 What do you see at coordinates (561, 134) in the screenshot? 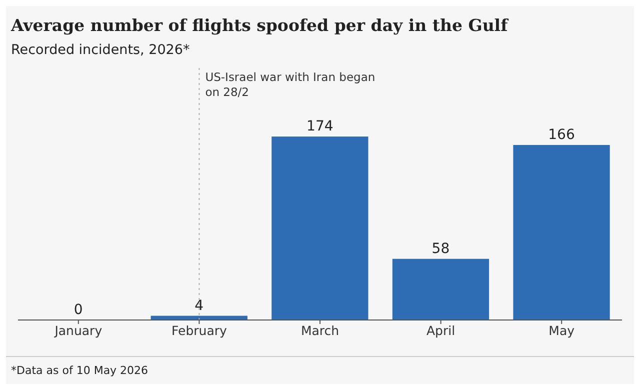
I see `data-label: 166` at bounding box center [561, 134].